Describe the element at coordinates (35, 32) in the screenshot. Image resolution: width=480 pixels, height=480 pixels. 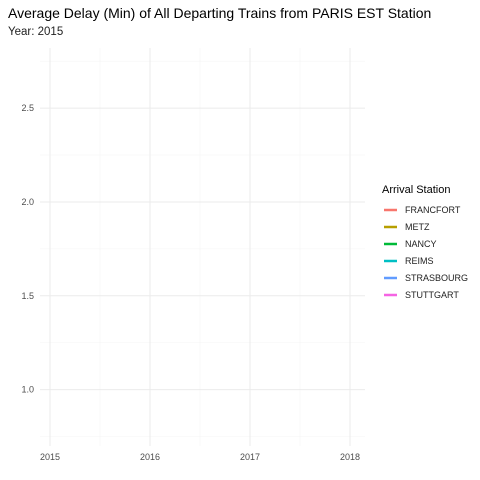
I see `chart-subtitle: Year: 2015` at that location.